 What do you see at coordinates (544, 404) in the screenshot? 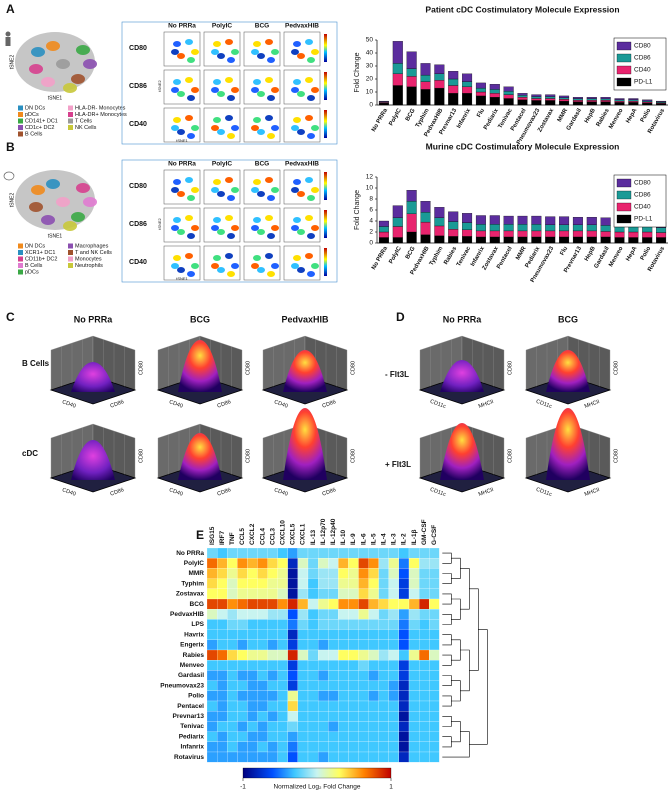
I see `axis-label: CD11c` at bounding box center [544, 404].